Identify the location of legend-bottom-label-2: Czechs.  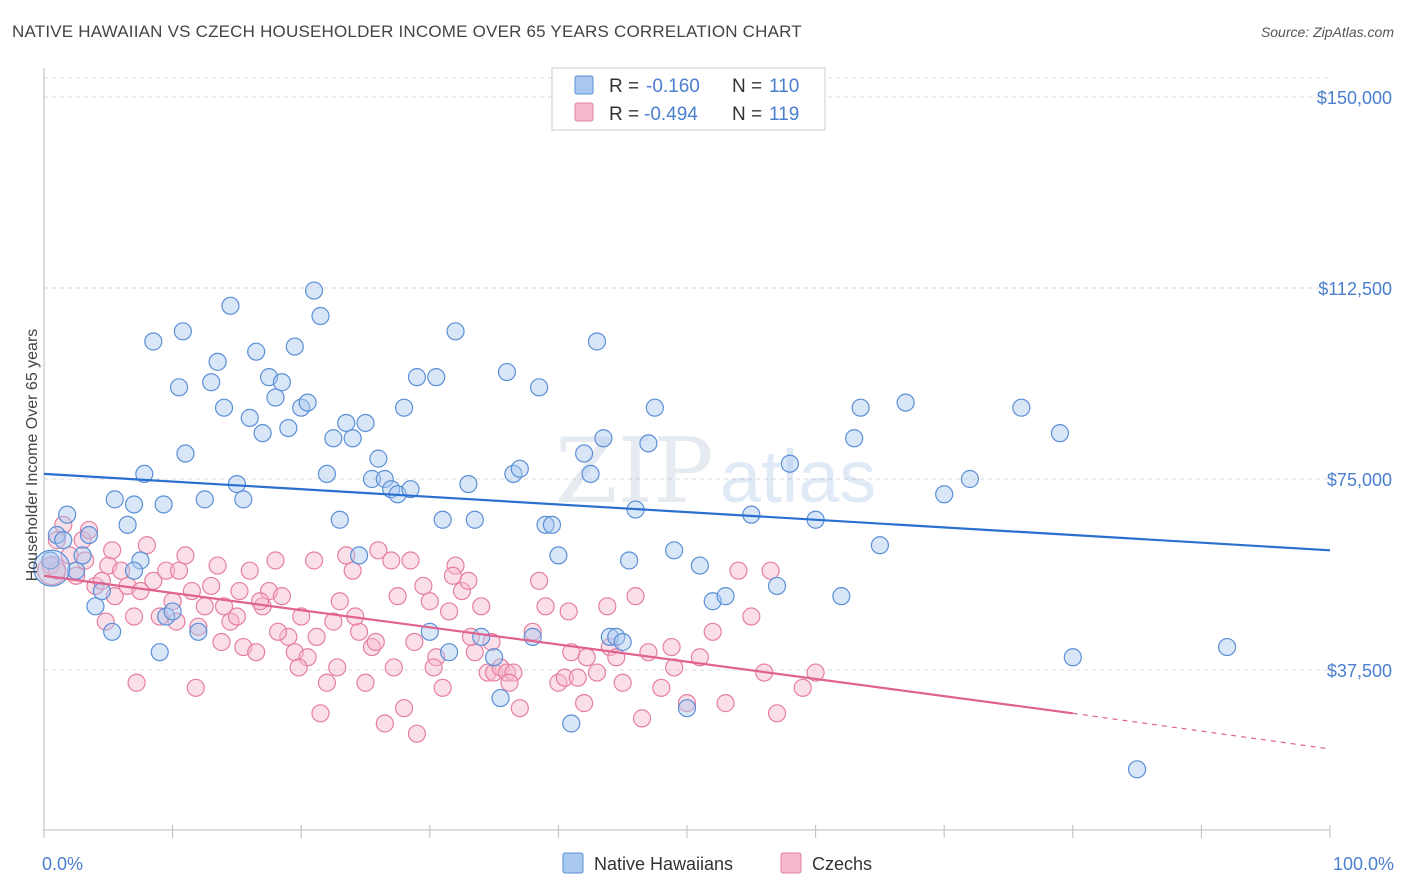
(842, 864).